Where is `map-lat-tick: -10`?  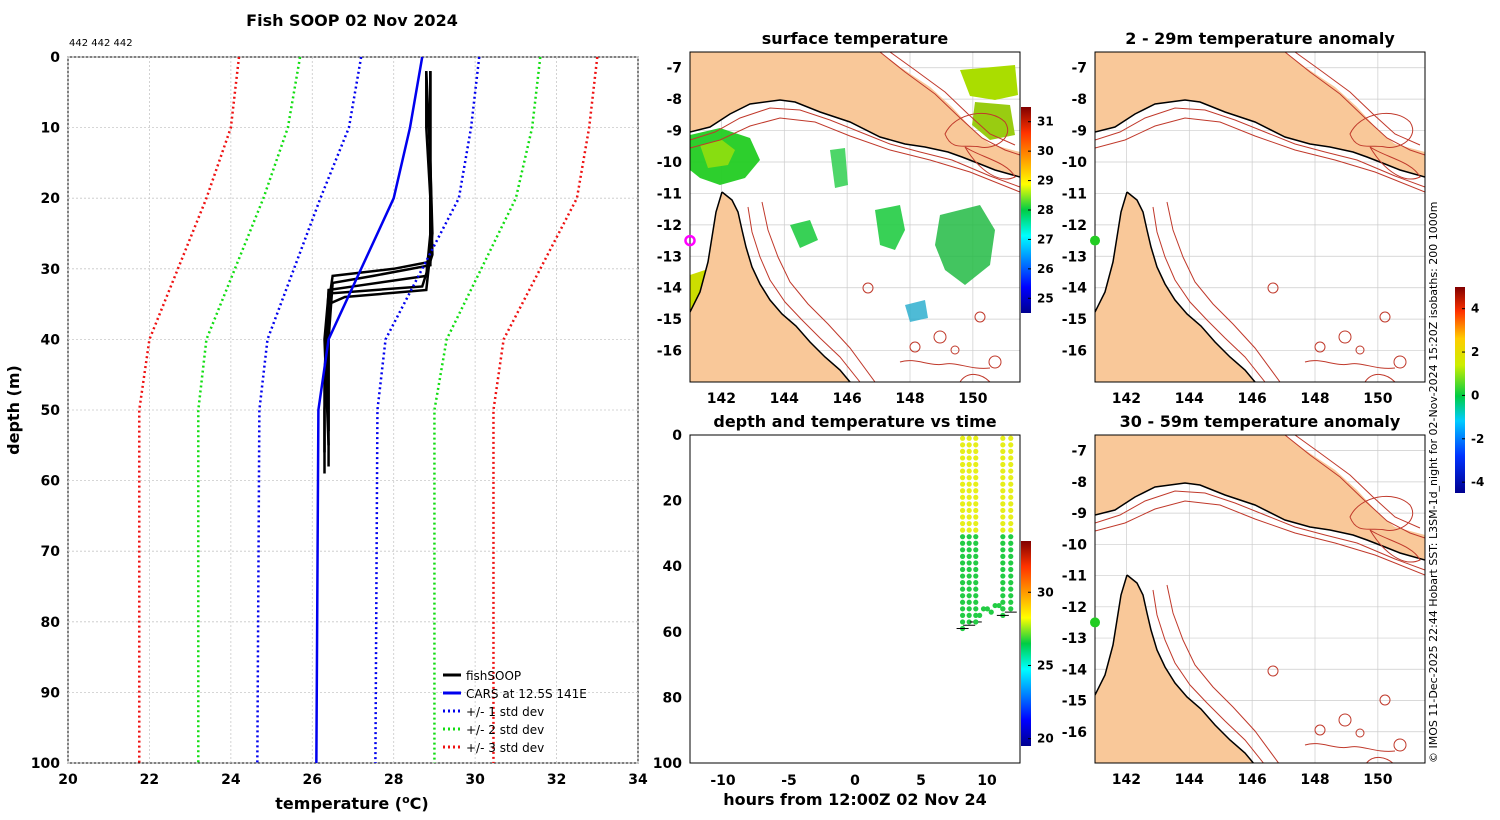 map-lat-tick: -10 is located at coordinates (1075, 163).